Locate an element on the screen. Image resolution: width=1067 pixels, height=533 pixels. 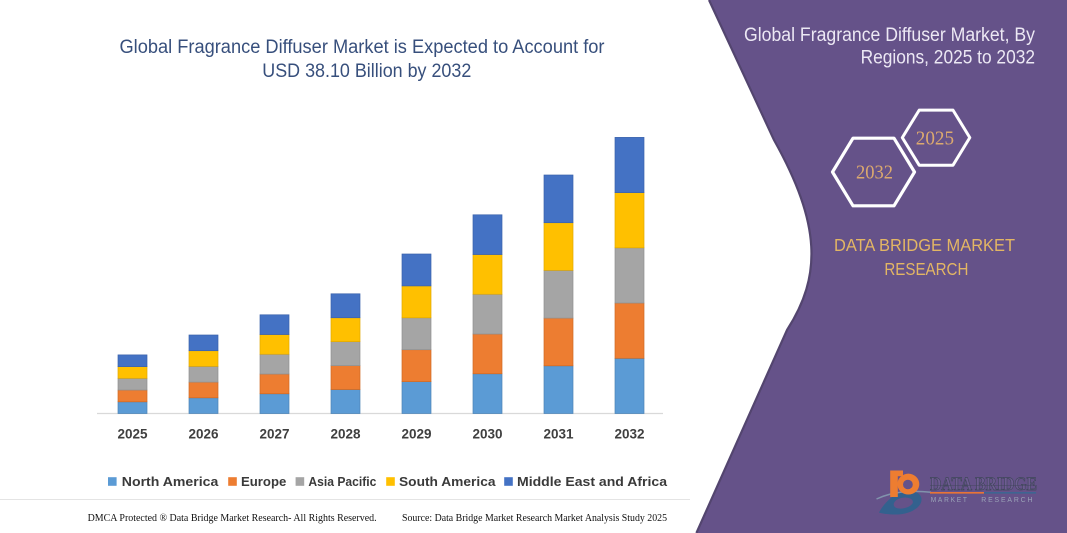
svg-text: 2028 is located at coordinates (345, 433).